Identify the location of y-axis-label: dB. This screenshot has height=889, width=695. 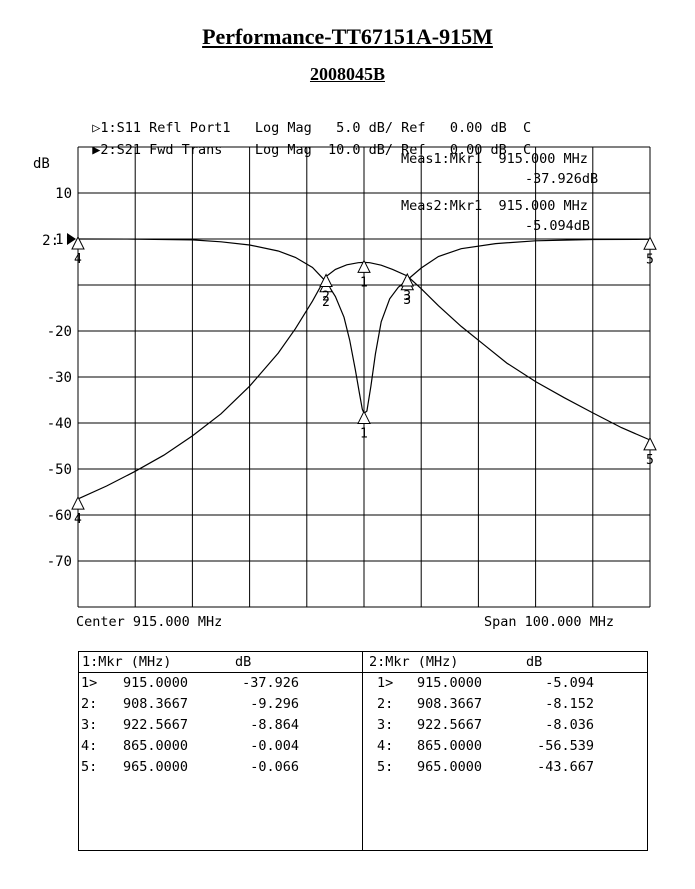
(41, 164).